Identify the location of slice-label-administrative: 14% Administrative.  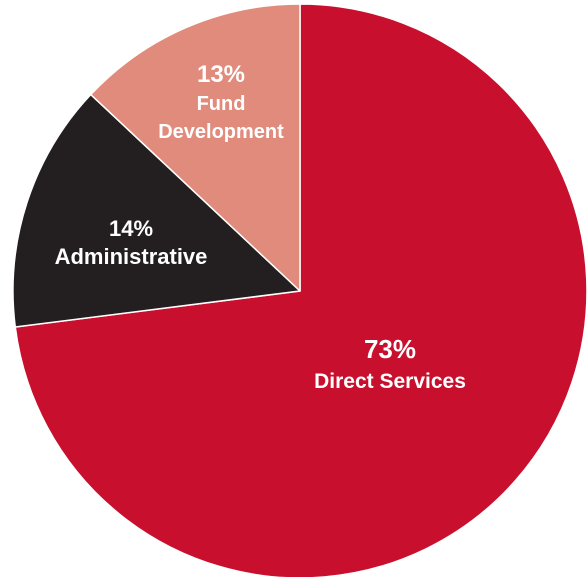
(131, 242).